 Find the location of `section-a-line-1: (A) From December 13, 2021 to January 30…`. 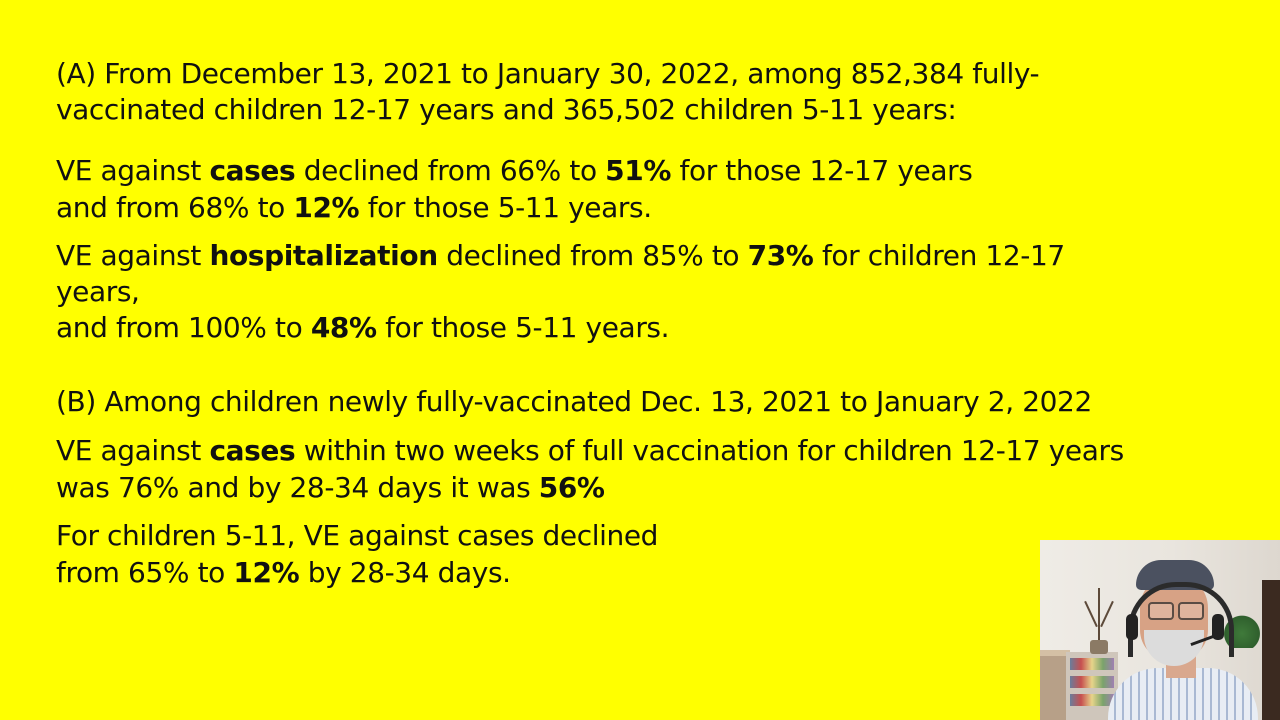

section-a-line-1: (A) From December 13, 2021 to January 30… is located at coordinates (548, 73).